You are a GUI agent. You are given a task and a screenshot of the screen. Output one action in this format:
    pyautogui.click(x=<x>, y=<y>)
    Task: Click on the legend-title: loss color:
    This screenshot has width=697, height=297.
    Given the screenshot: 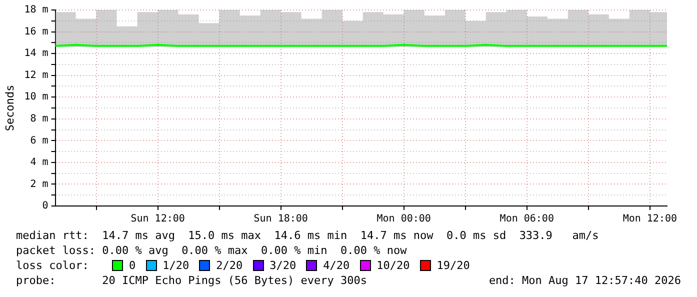 What is the action you would take?
    pyautogui.click(x=53, y=265)
    